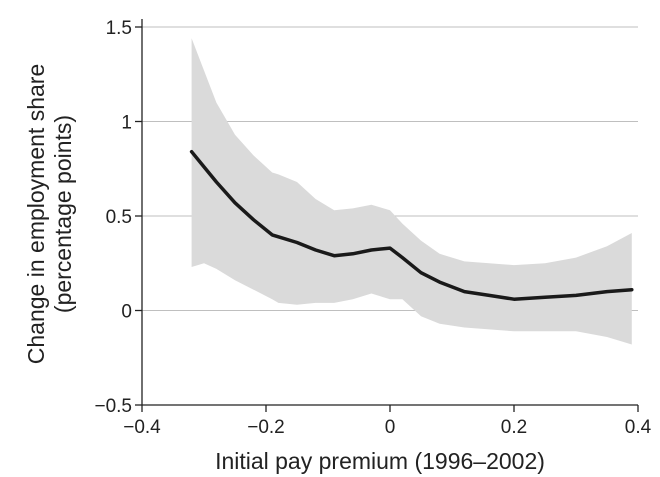 Image resolution: width=660 pixels, height=477 pixels. I want to click on x-tick-label: 0.4, so click(638, 427).